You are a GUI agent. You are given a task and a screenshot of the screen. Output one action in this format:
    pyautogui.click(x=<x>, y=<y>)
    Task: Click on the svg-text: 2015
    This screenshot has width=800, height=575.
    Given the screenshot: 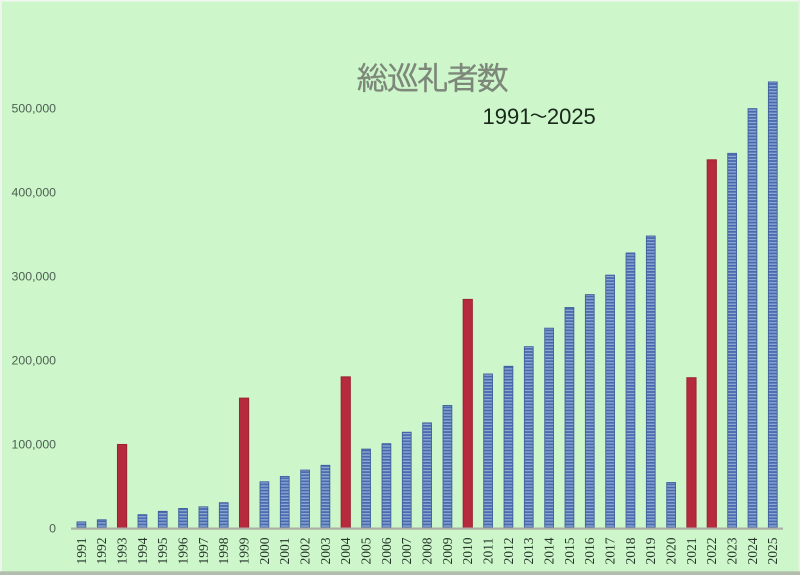 What is the action you would take?
    pyautogui.click(x=569, y=550)
    